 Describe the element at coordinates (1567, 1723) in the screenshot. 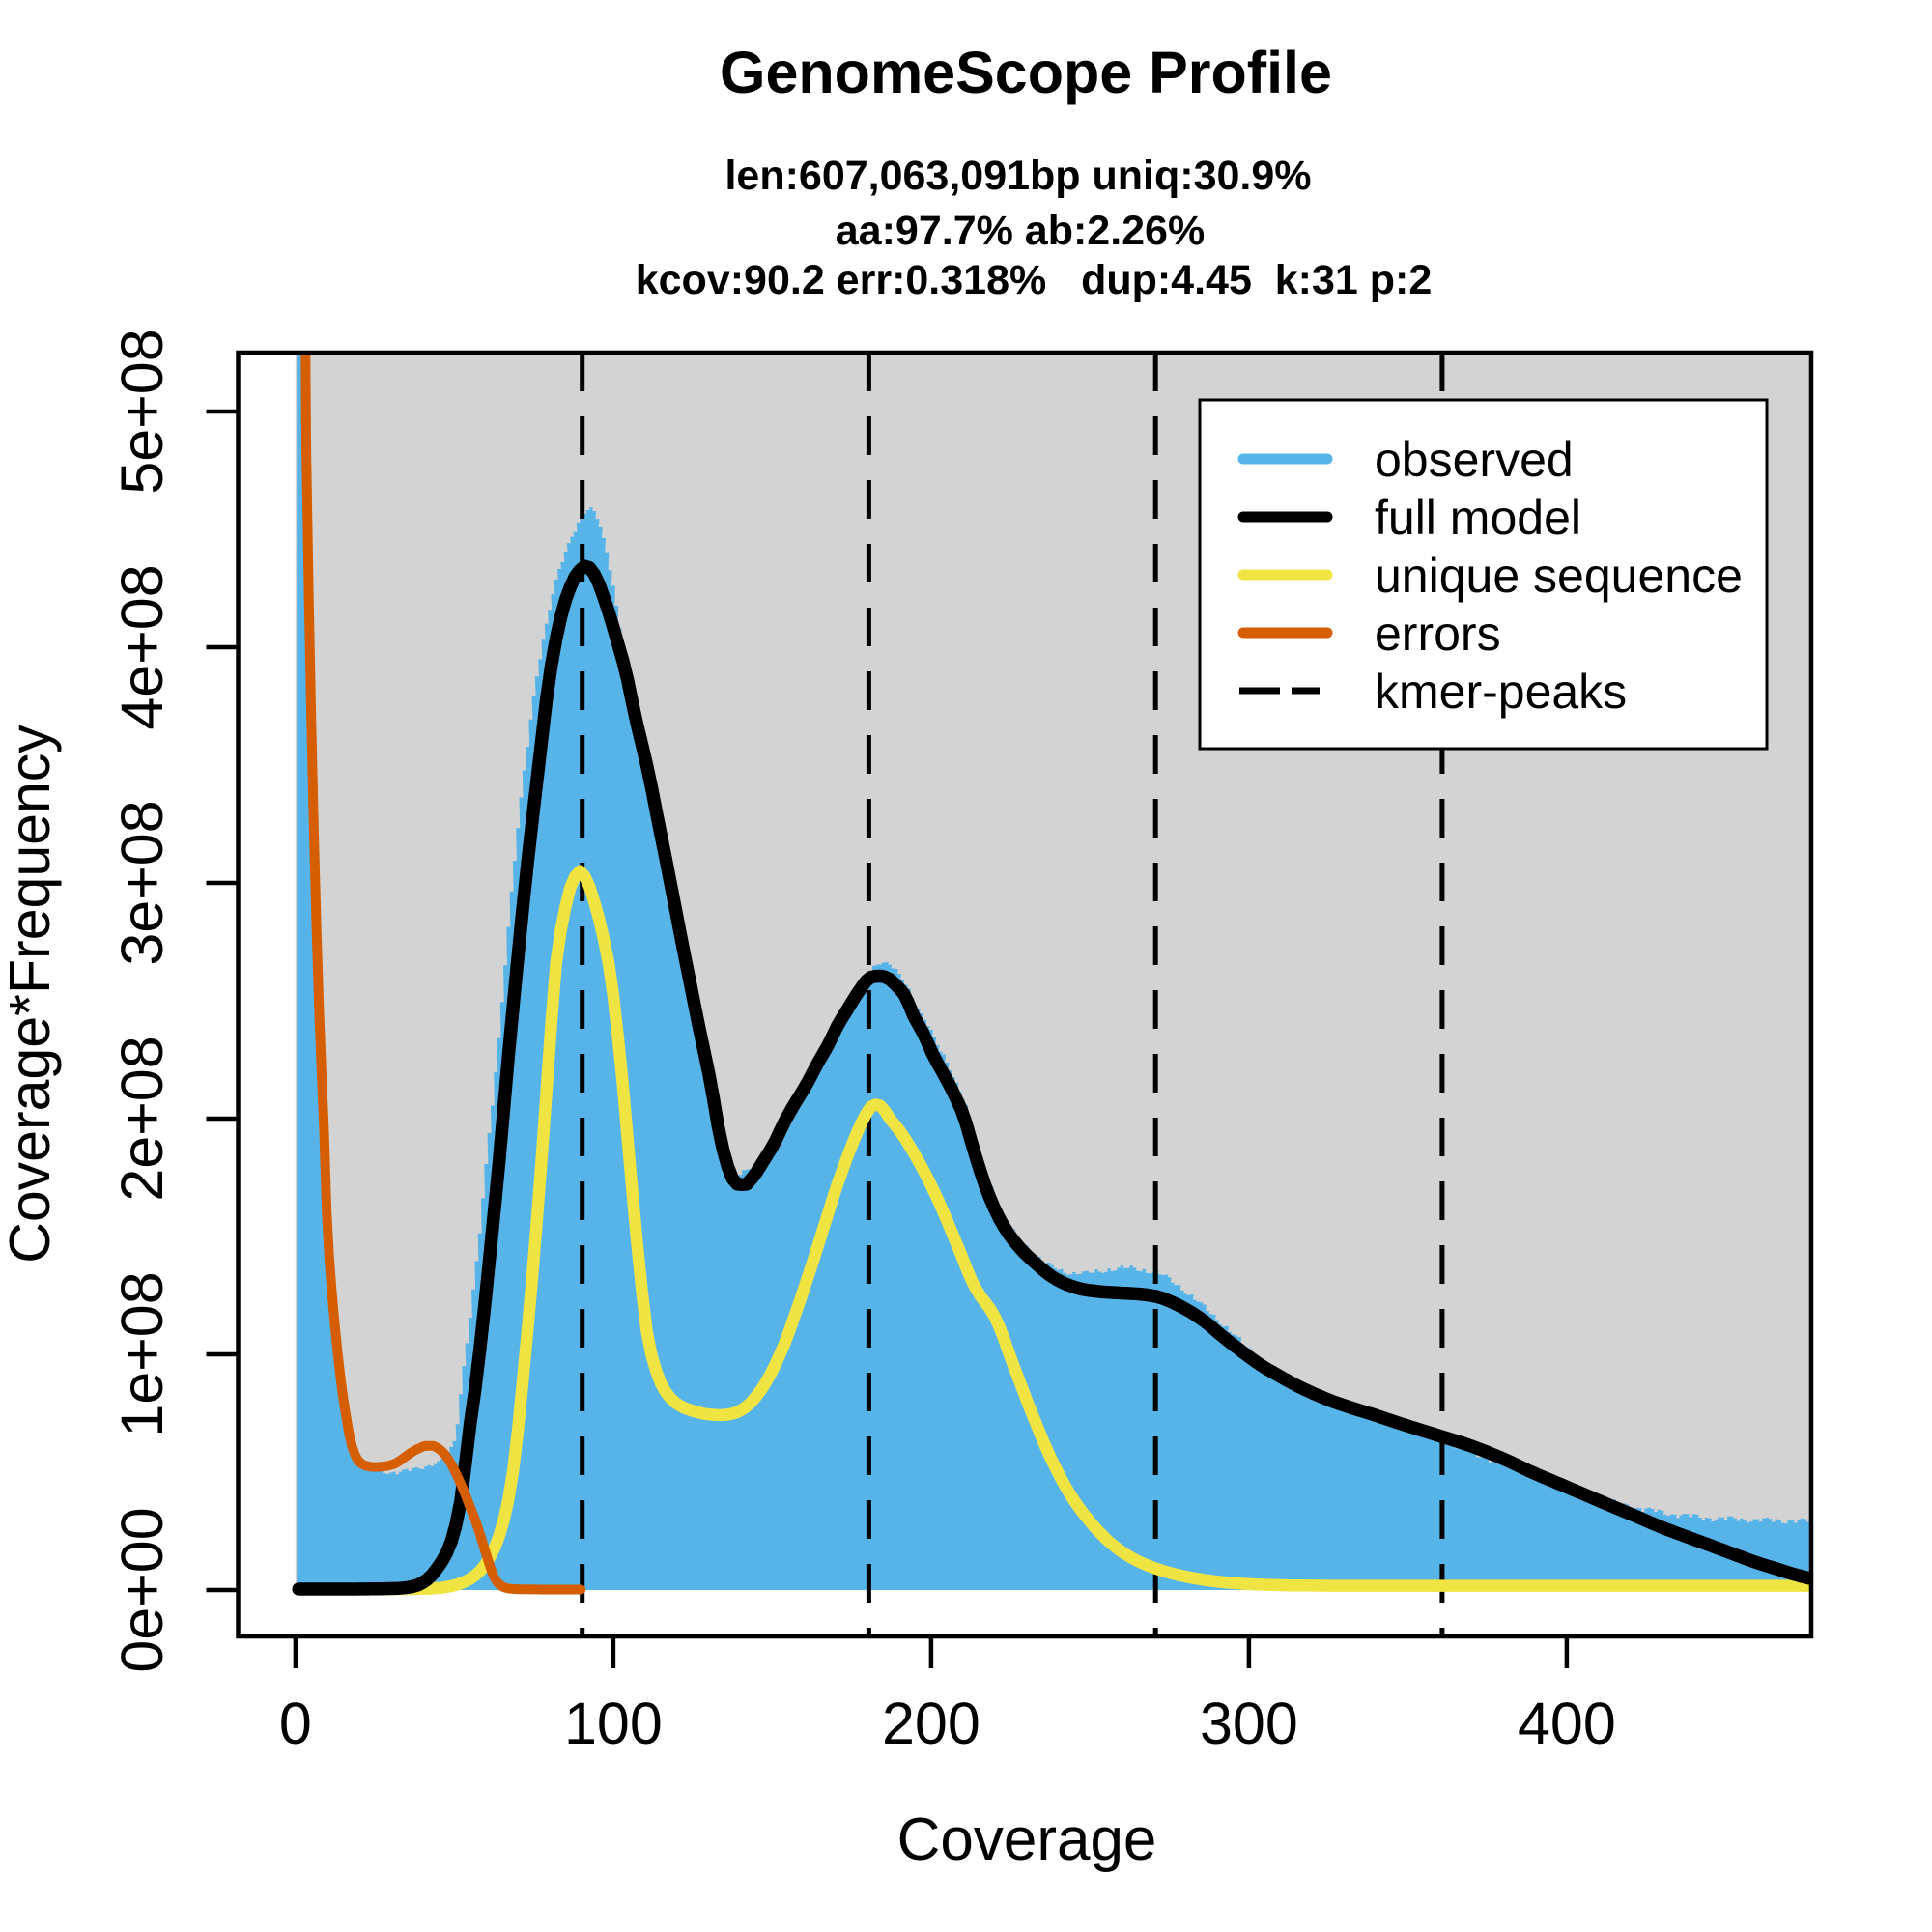

I see `svg-text: 400` at that location.